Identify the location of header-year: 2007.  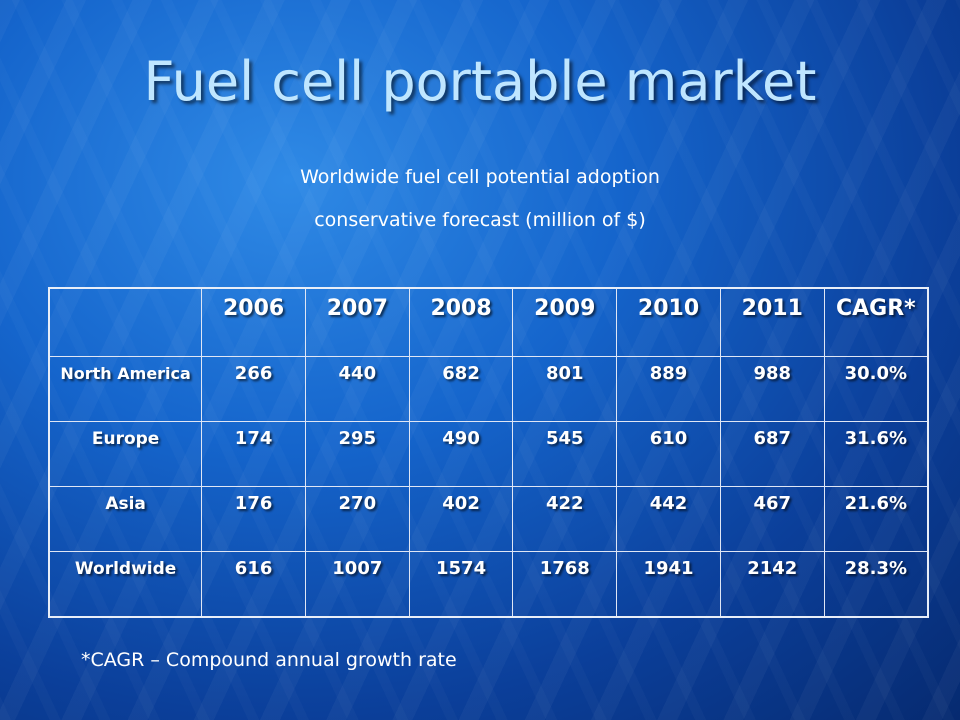
(357, 322).